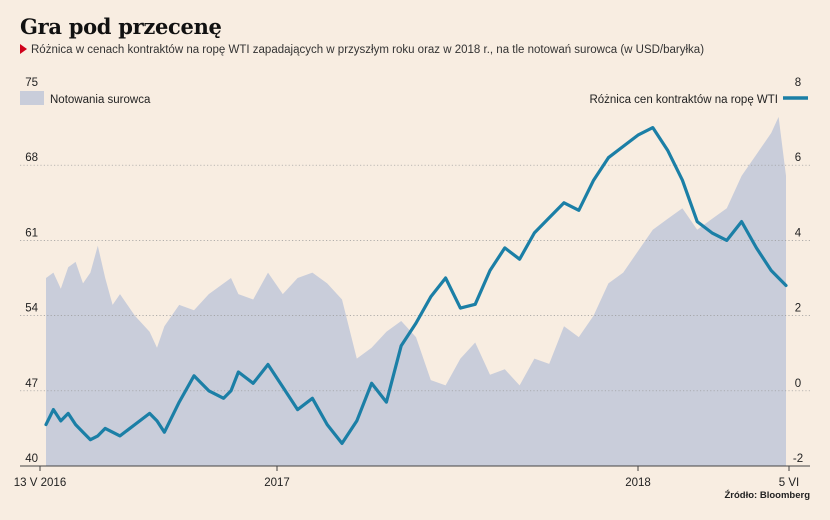 This screenshot has width=830, height=520. Describe the element at coordinates (31, 83) in the screenshot. I see `left-axis-tick-label: 75` at that location.